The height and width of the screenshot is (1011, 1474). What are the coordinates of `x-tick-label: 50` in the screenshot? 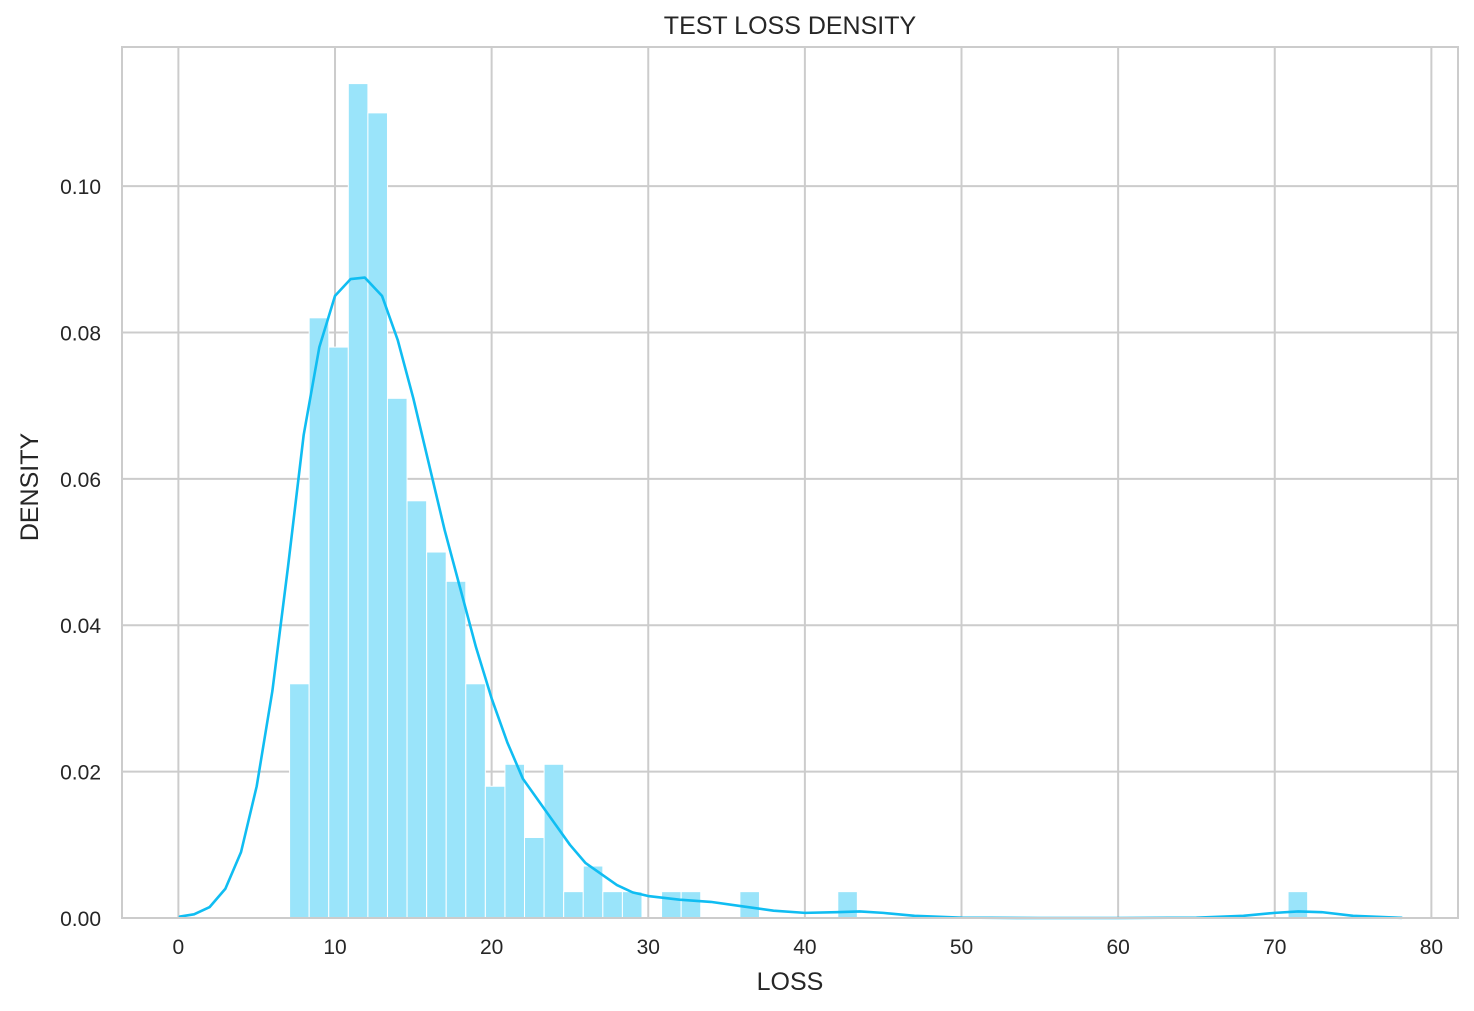 It's located at (961, 947).